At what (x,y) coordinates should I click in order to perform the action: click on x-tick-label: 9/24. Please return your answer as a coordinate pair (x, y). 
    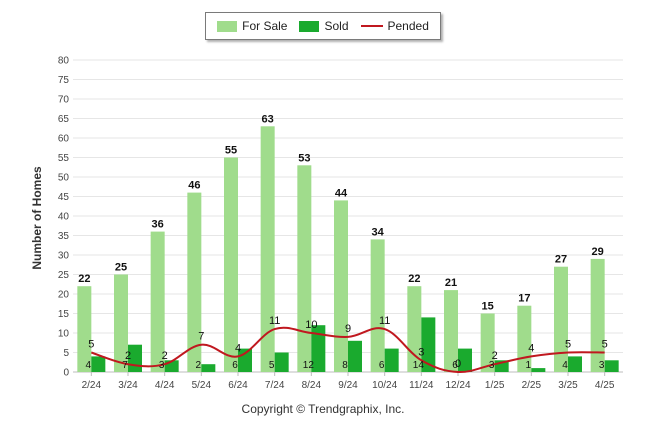
    Looking at the image, I should click on (348, 385).